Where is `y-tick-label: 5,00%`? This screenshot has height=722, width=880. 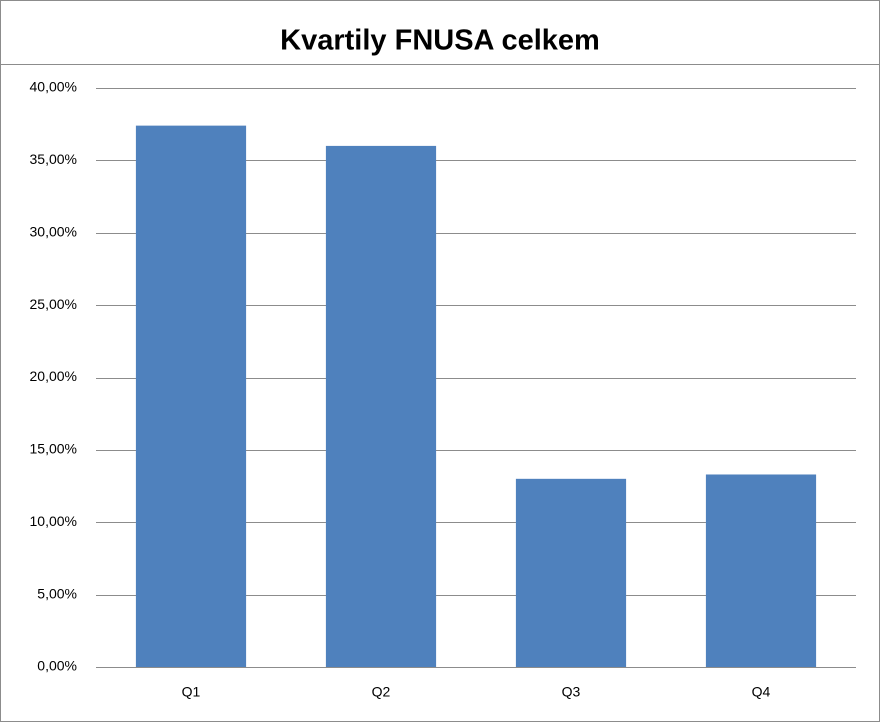 y-tick-label: 5,00% is located at coordinates (57, 593).